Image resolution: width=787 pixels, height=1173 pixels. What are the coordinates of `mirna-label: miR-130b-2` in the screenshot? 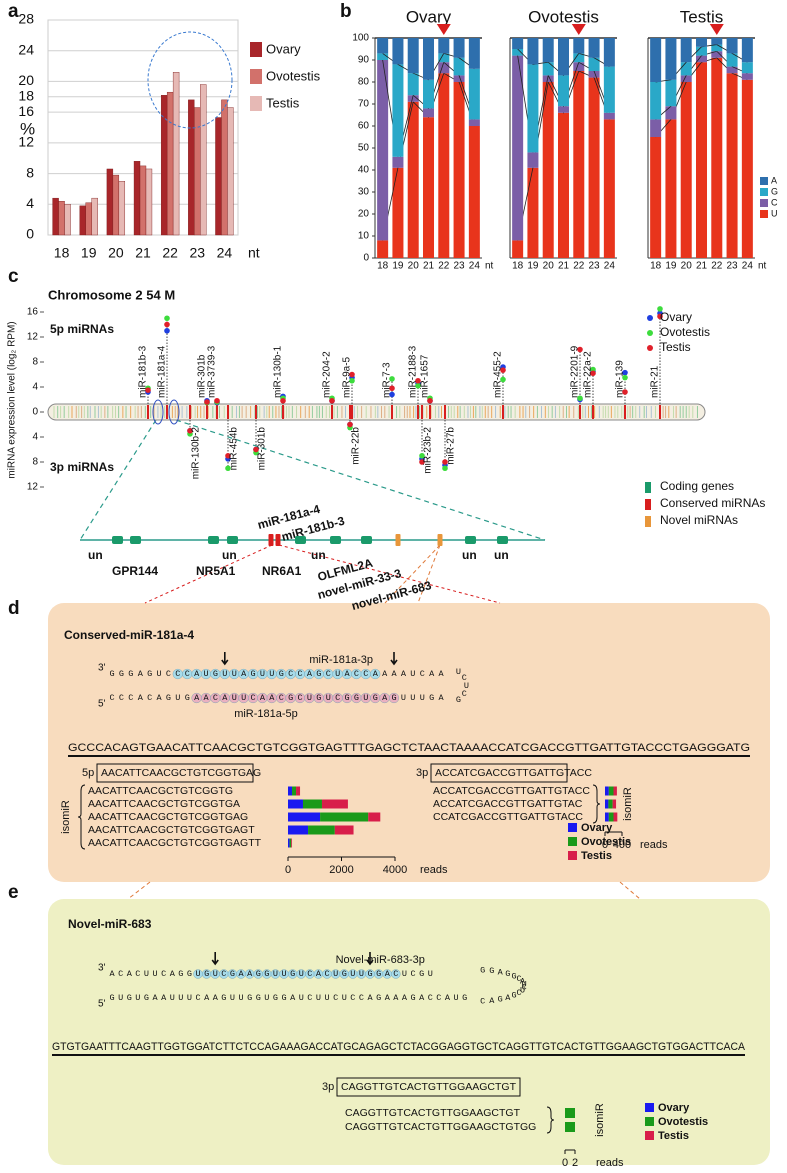 It's located at (196, 453).